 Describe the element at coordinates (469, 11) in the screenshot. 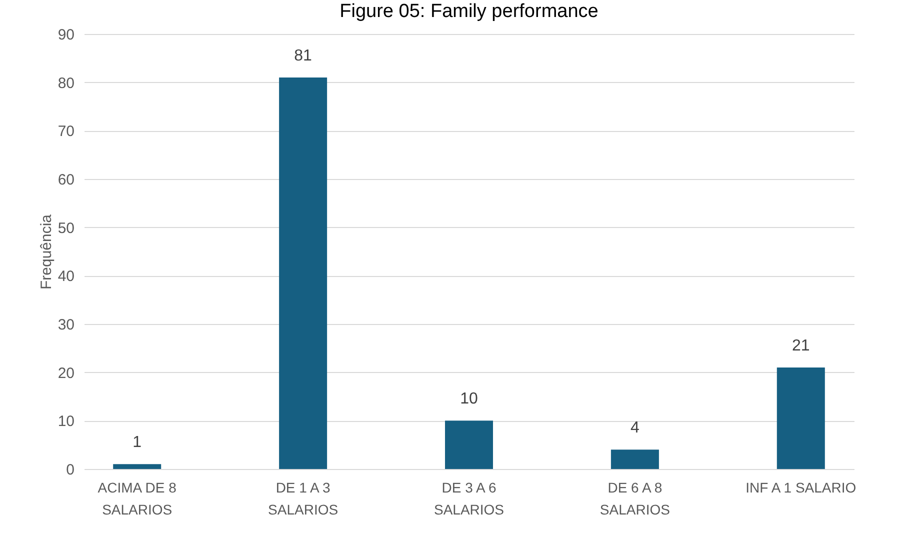

I see `chart-title: Figure 05: Family performance` at that location.